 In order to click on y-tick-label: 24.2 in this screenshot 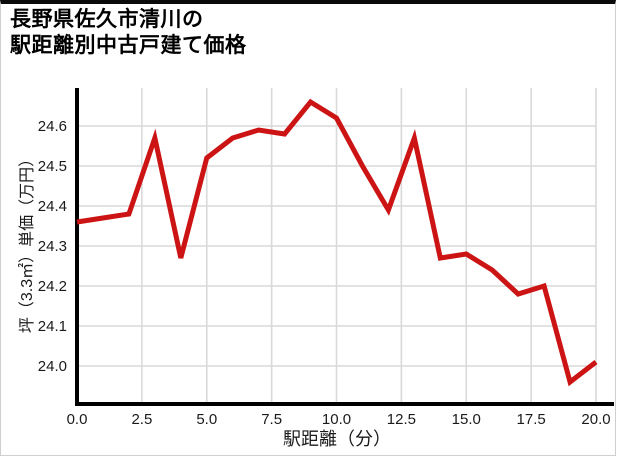, I will do `click(52, 286)`.